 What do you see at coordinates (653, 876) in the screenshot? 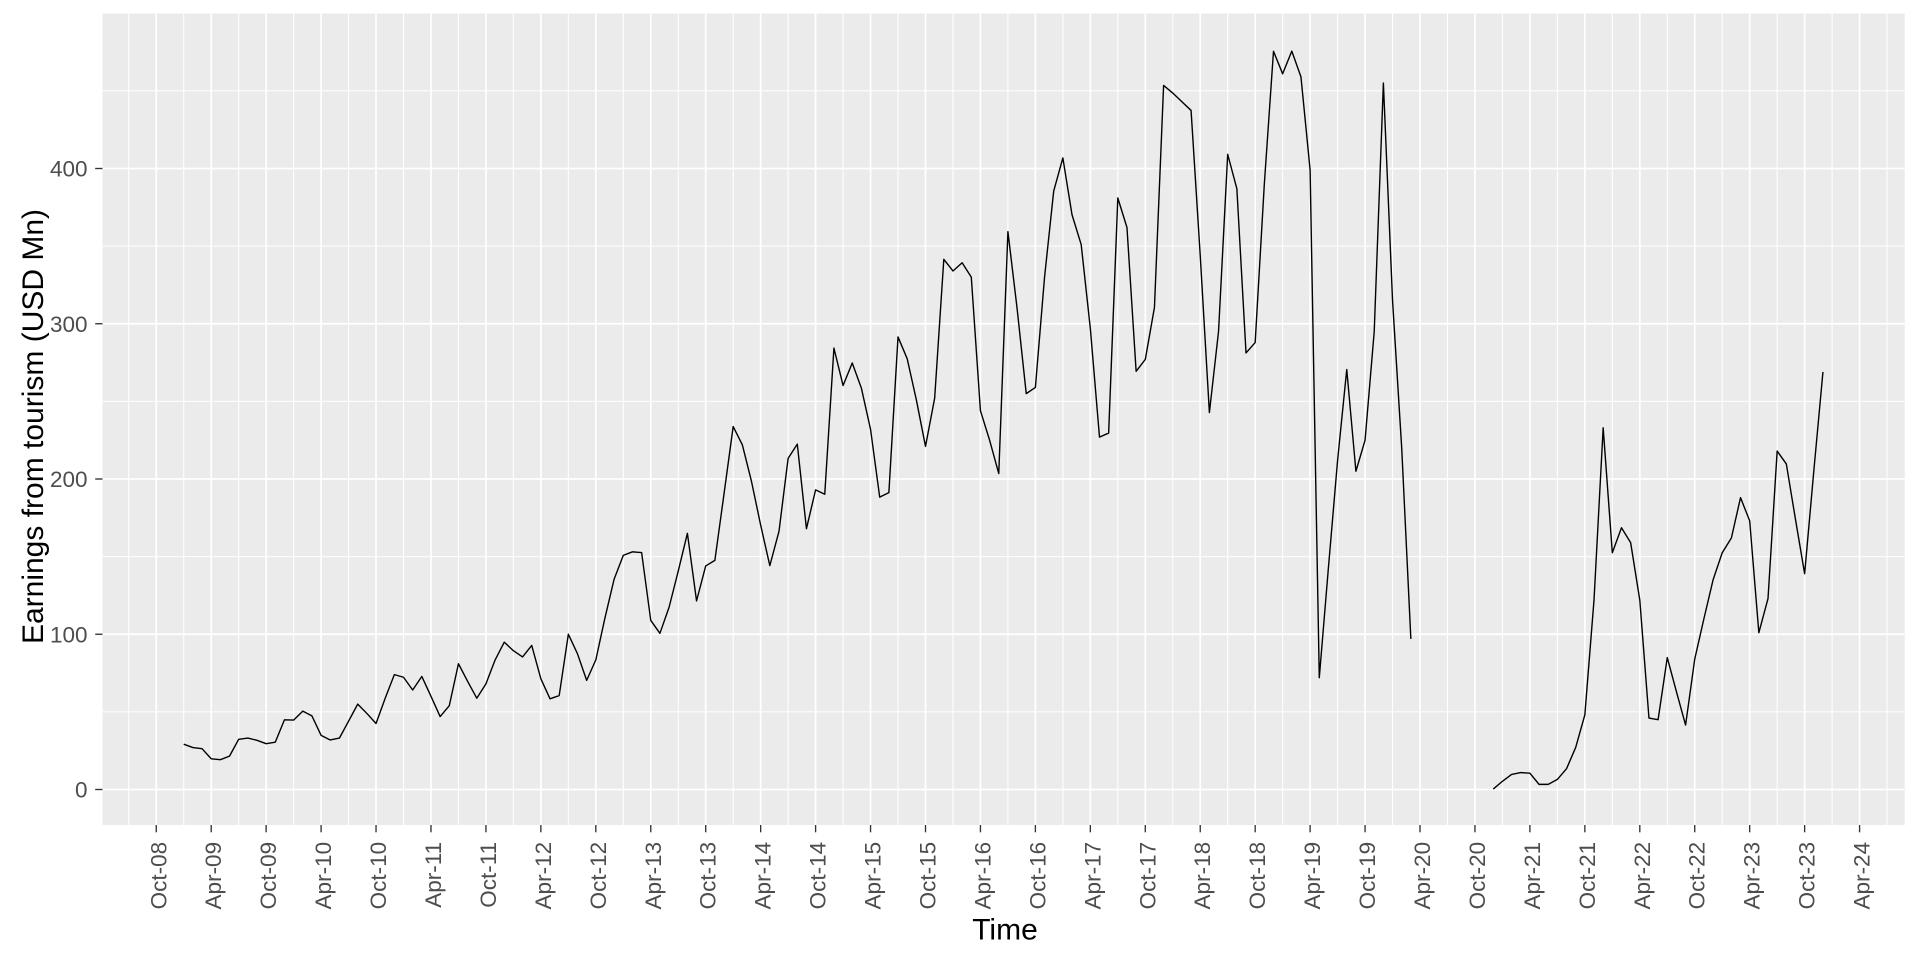
I see `svg-text: Apr-13` at bounding box center [653, 876].